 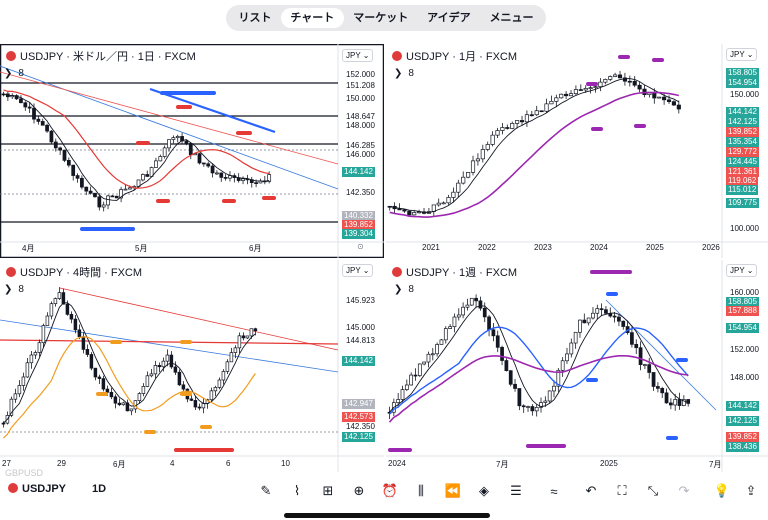 I want to click on add-icon: ⊕, so click(x=359, y=490).